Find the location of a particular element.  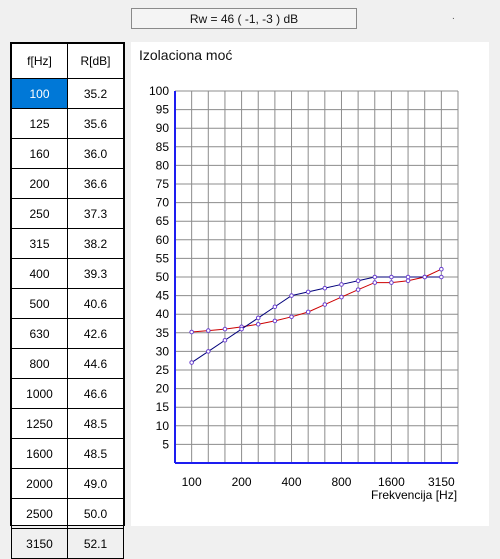

frequency-cell: 3150 is located at coordinates (39, 543).